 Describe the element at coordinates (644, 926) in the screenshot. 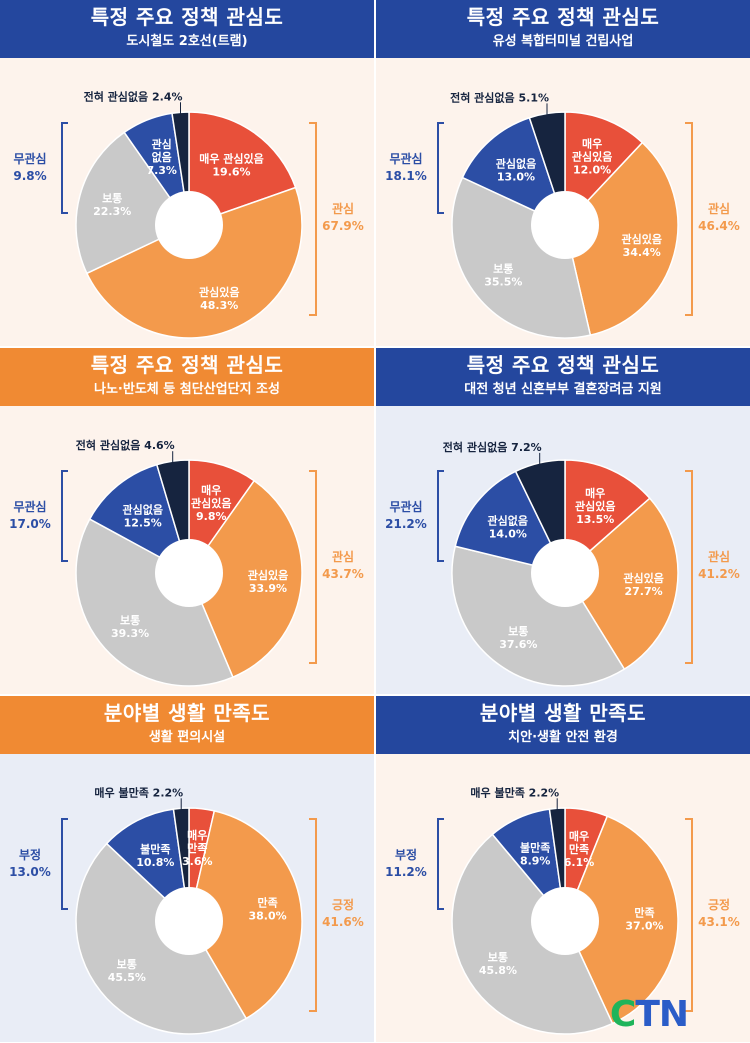

I see `slice-value: 37.0%` at that location.